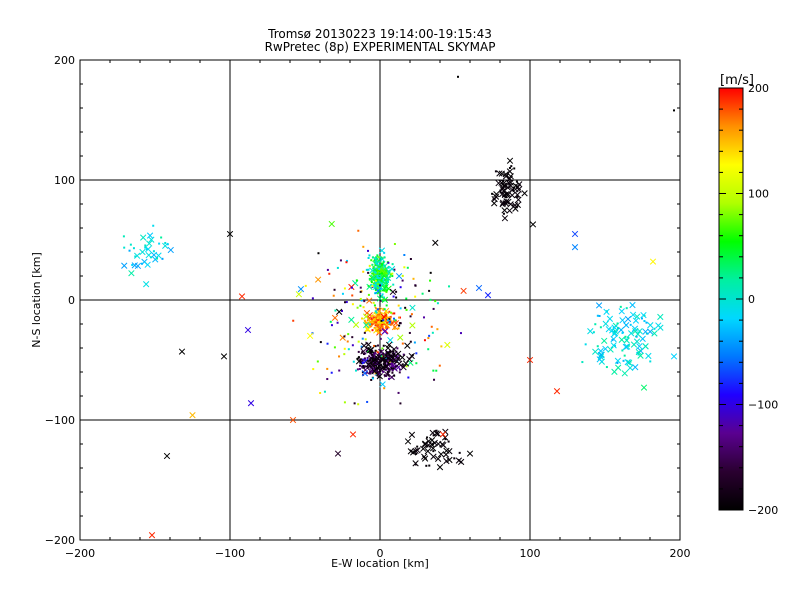 The height and width of the screenshot is (600, 800). I want to click on chart-title: Tromsø 20130223 19:14:00-19:15:43, so click(379, 34).